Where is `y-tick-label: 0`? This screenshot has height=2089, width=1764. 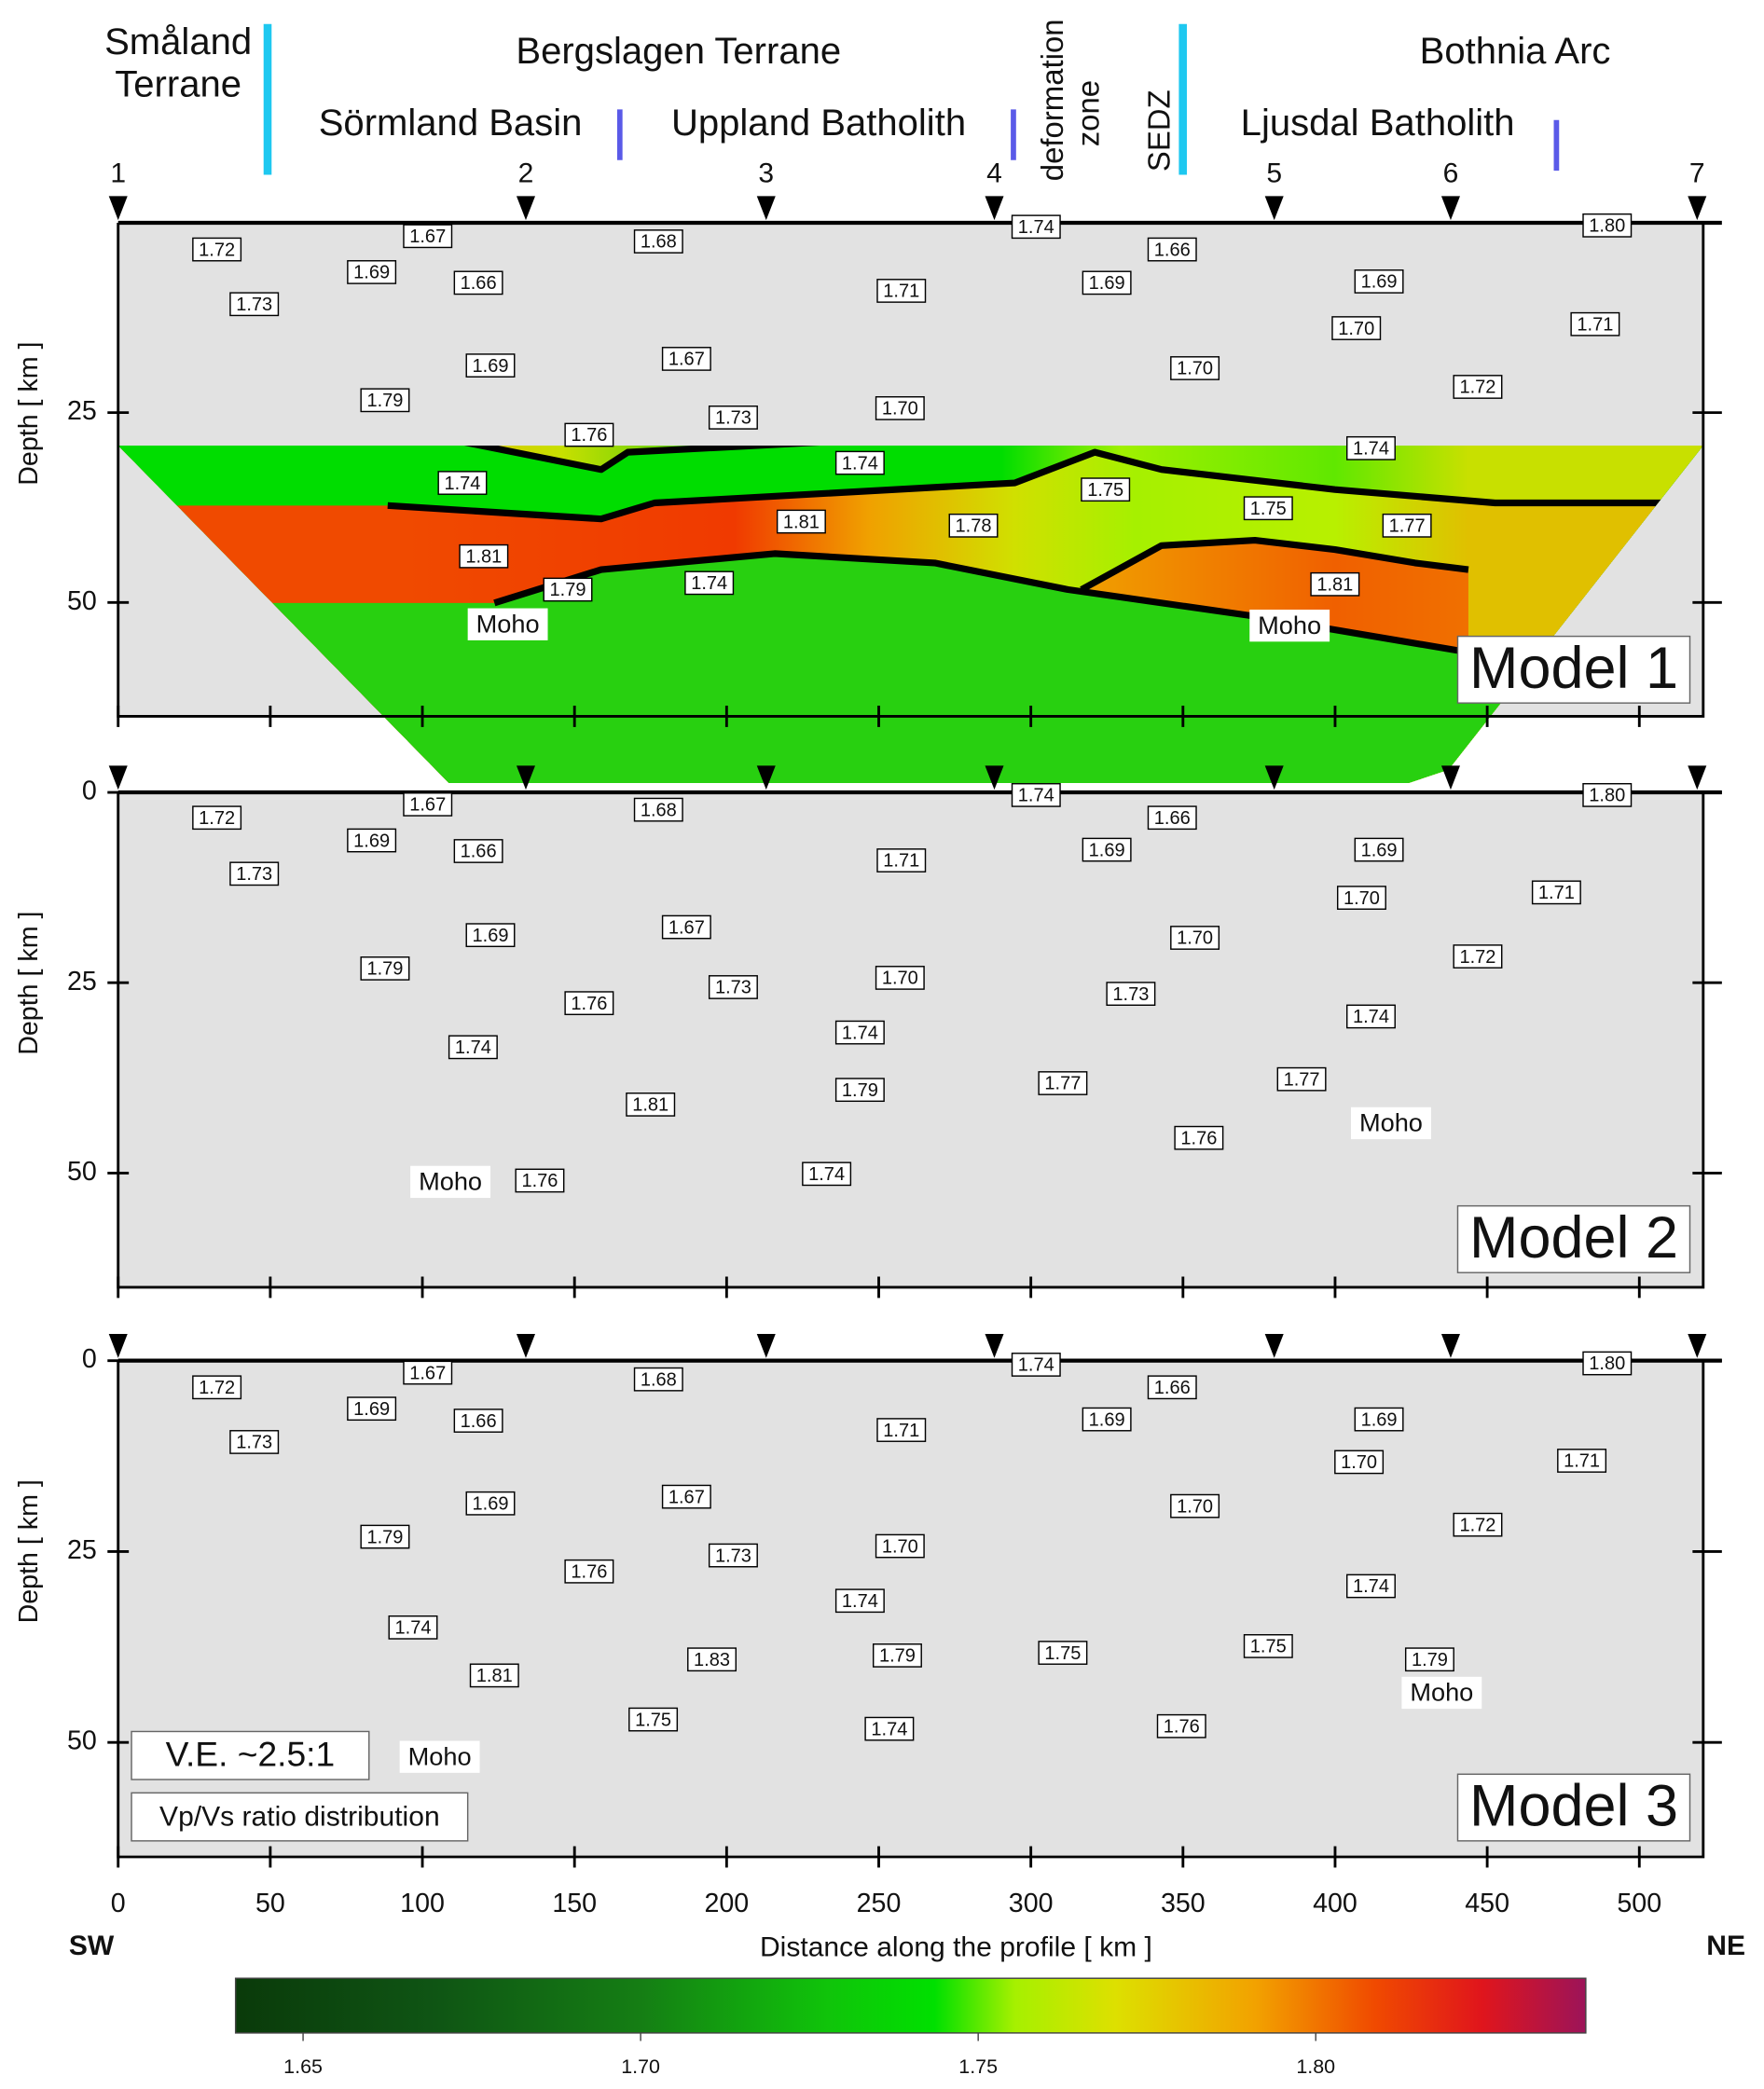 y-tick-label: 0 is located at coordinates (89, 792).